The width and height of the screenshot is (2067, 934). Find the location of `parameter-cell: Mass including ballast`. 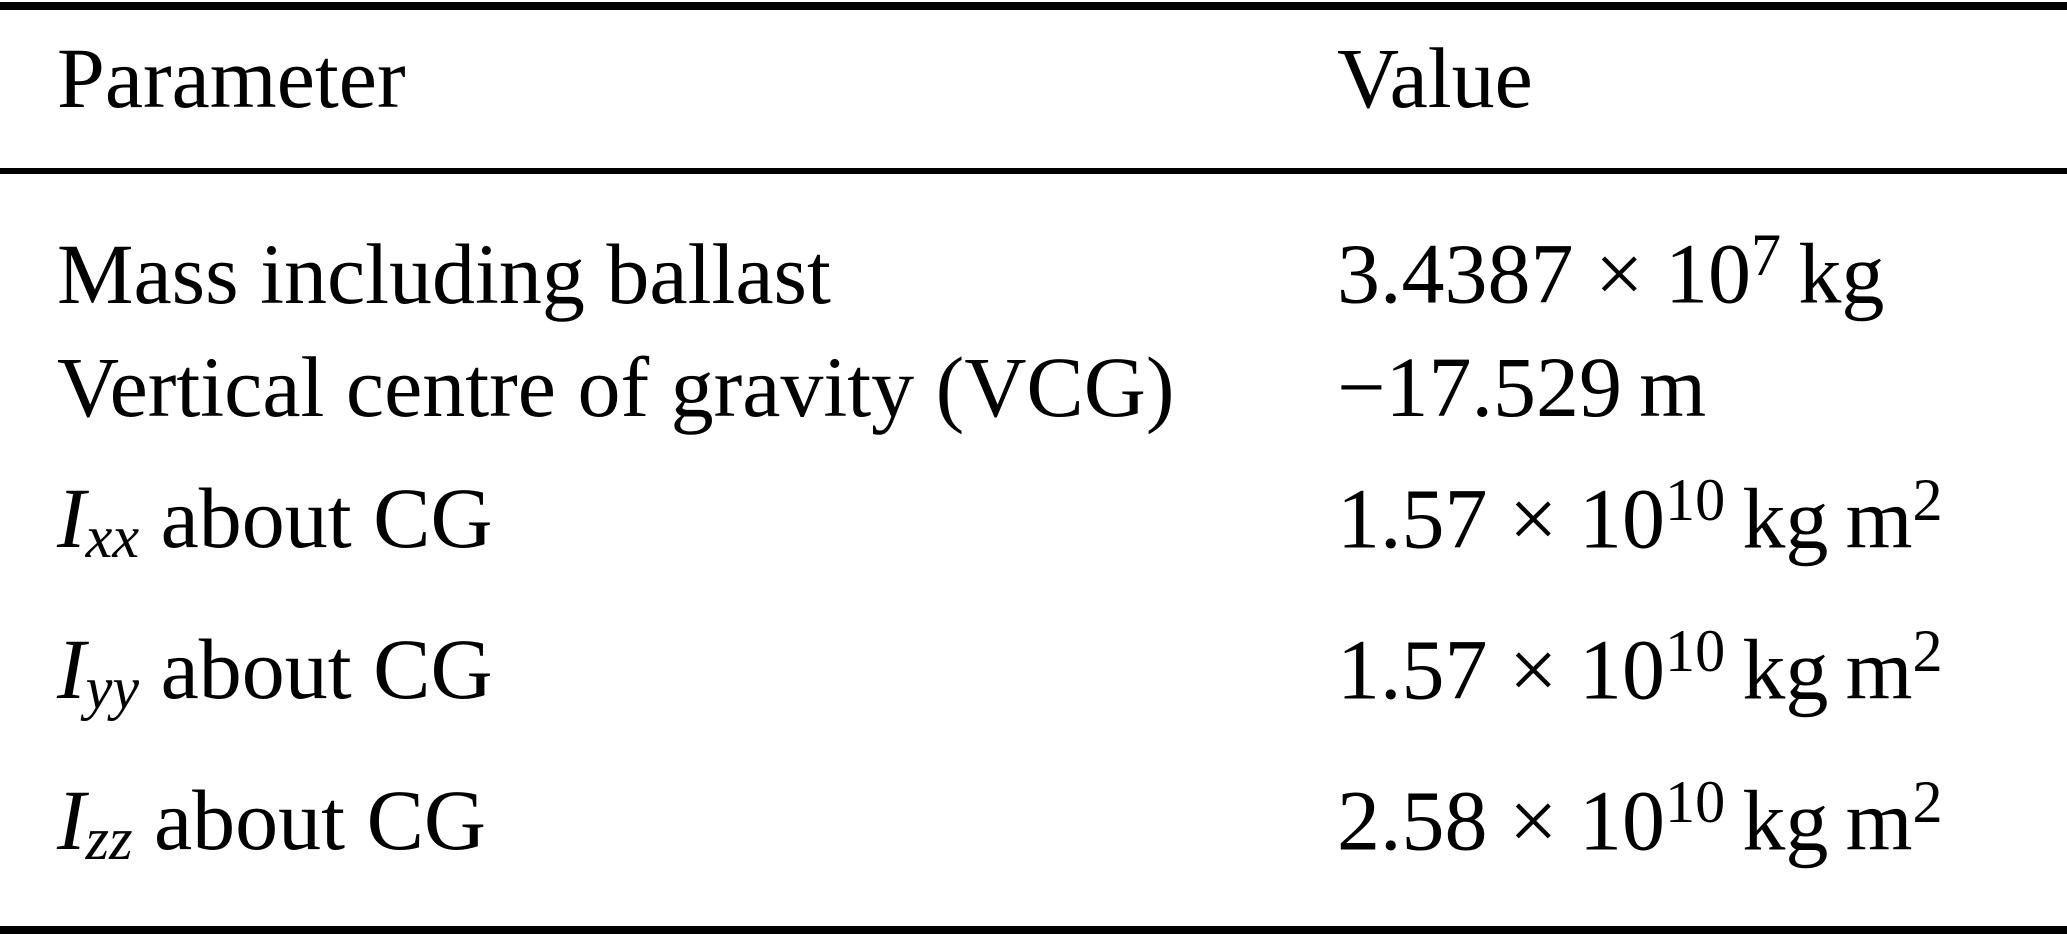

parameter-cell: Mass including ballast is located at coordinates (668, 251).